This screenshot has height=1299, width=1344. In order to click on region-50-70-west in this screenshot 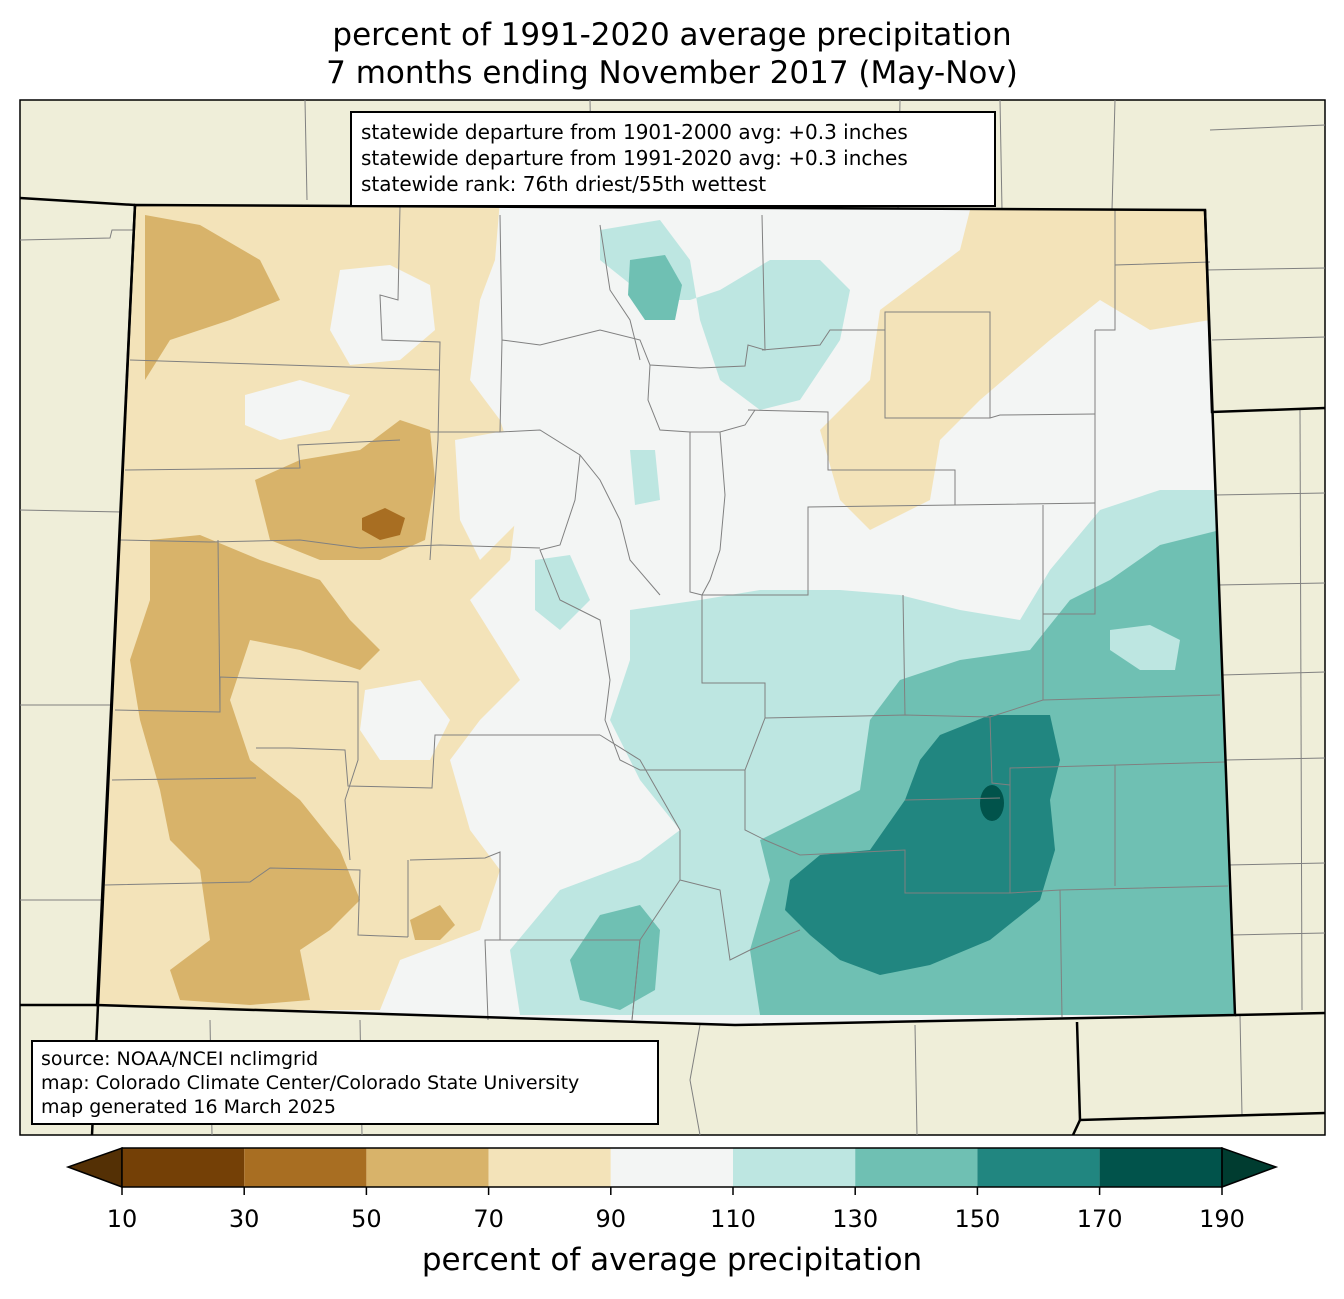, I will do `click(212, 297)`.